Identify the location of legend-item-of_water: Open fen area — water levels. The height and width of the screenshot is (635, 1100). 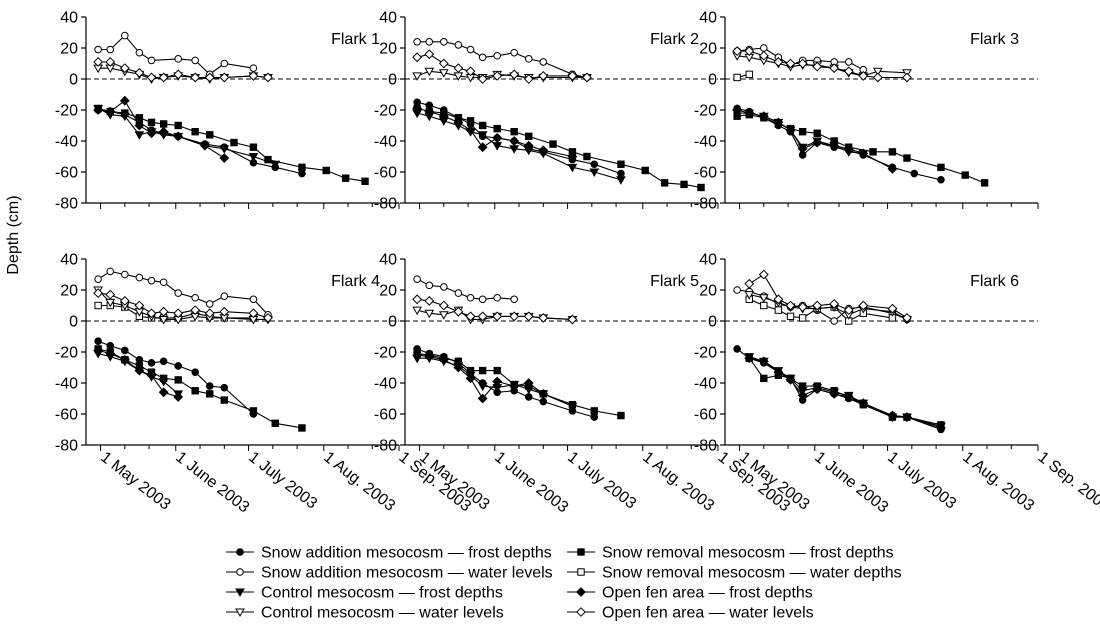
(690, 613).